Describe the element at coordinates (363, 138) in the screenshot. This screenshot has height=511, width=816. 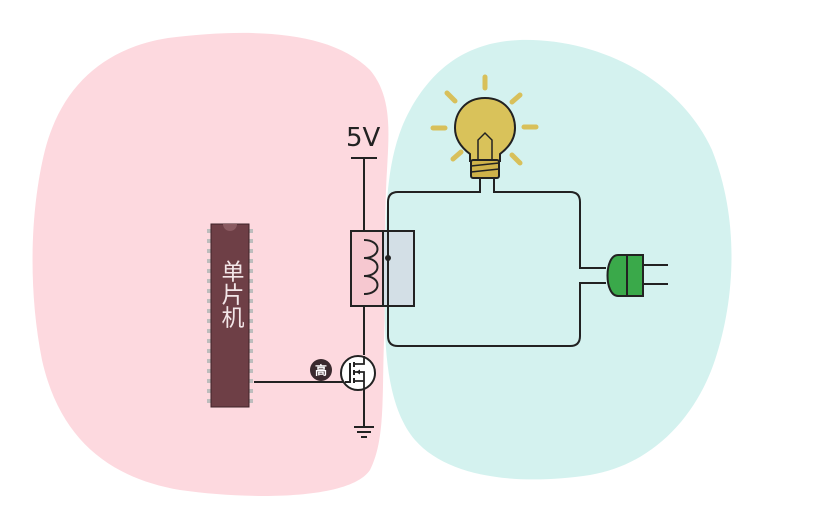
I see `power-label: 5V` at that location.